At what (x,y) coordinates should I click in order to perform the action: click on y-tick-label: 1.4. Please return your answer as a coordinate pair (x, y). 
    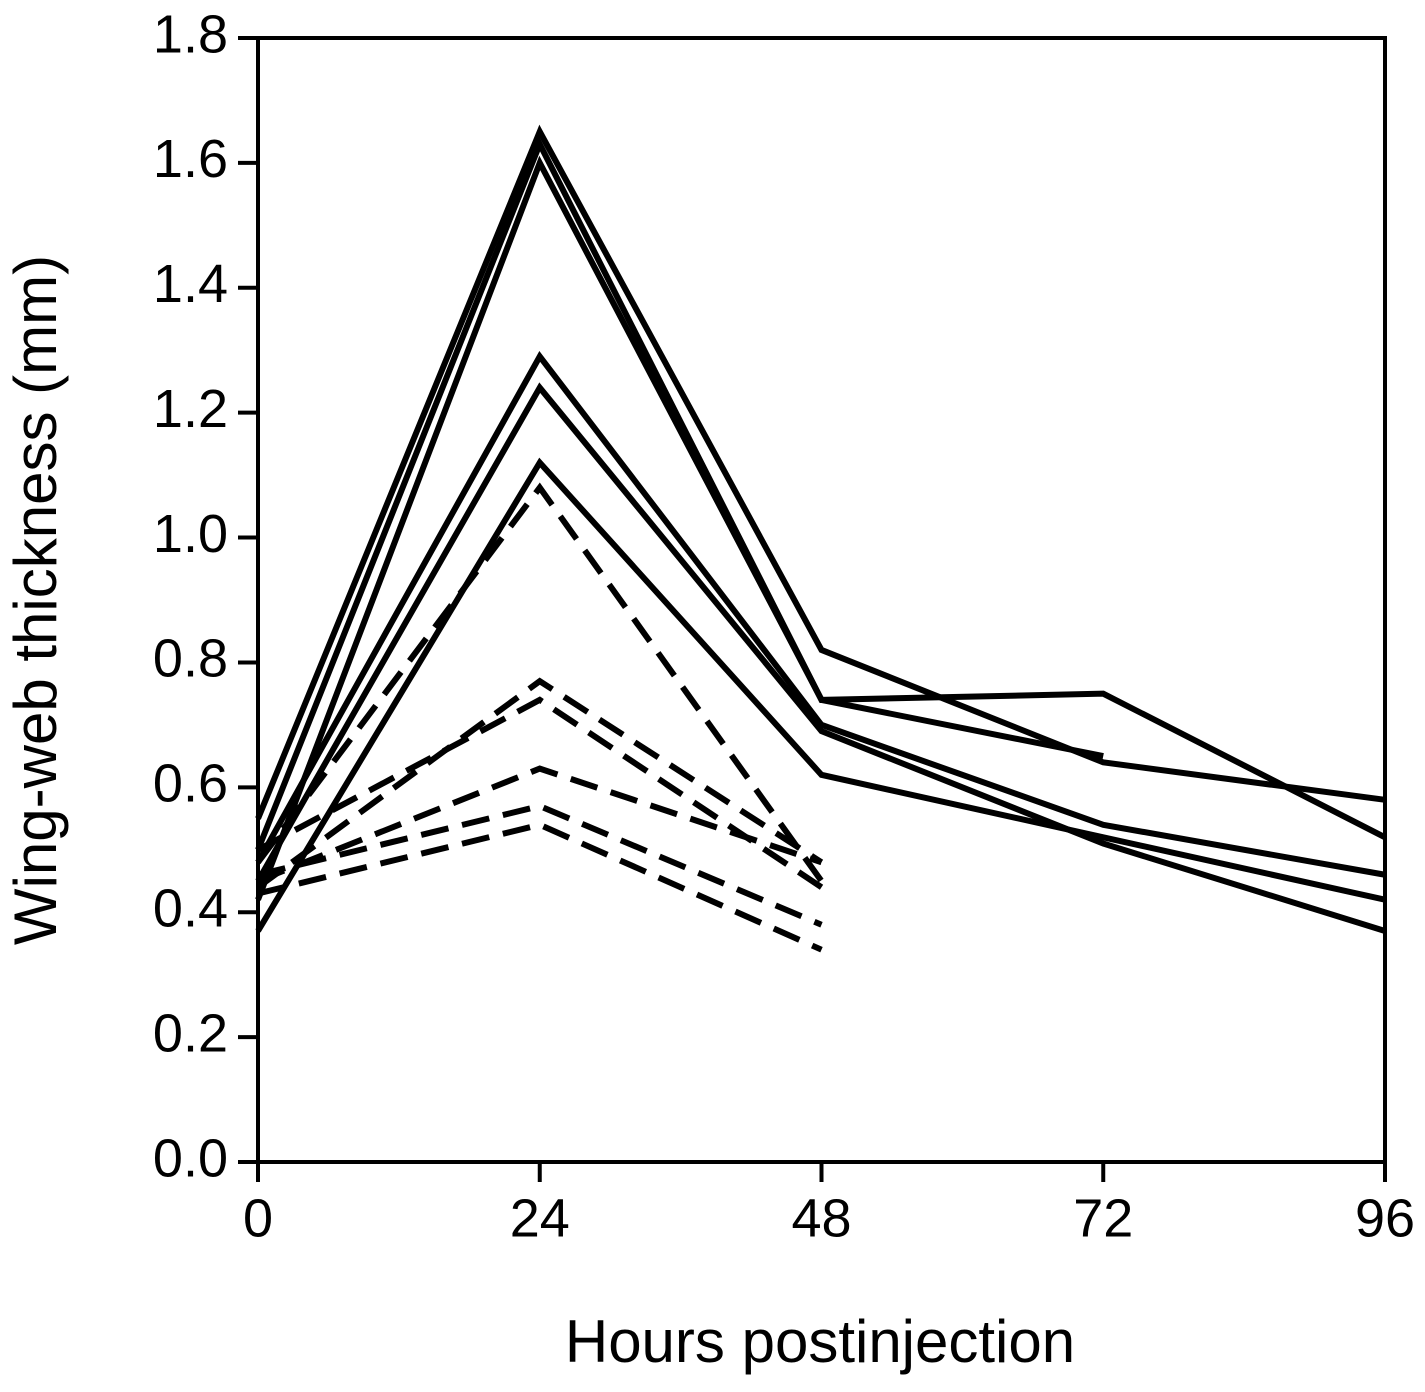
    Looking at the image, I should click on (190, 284).